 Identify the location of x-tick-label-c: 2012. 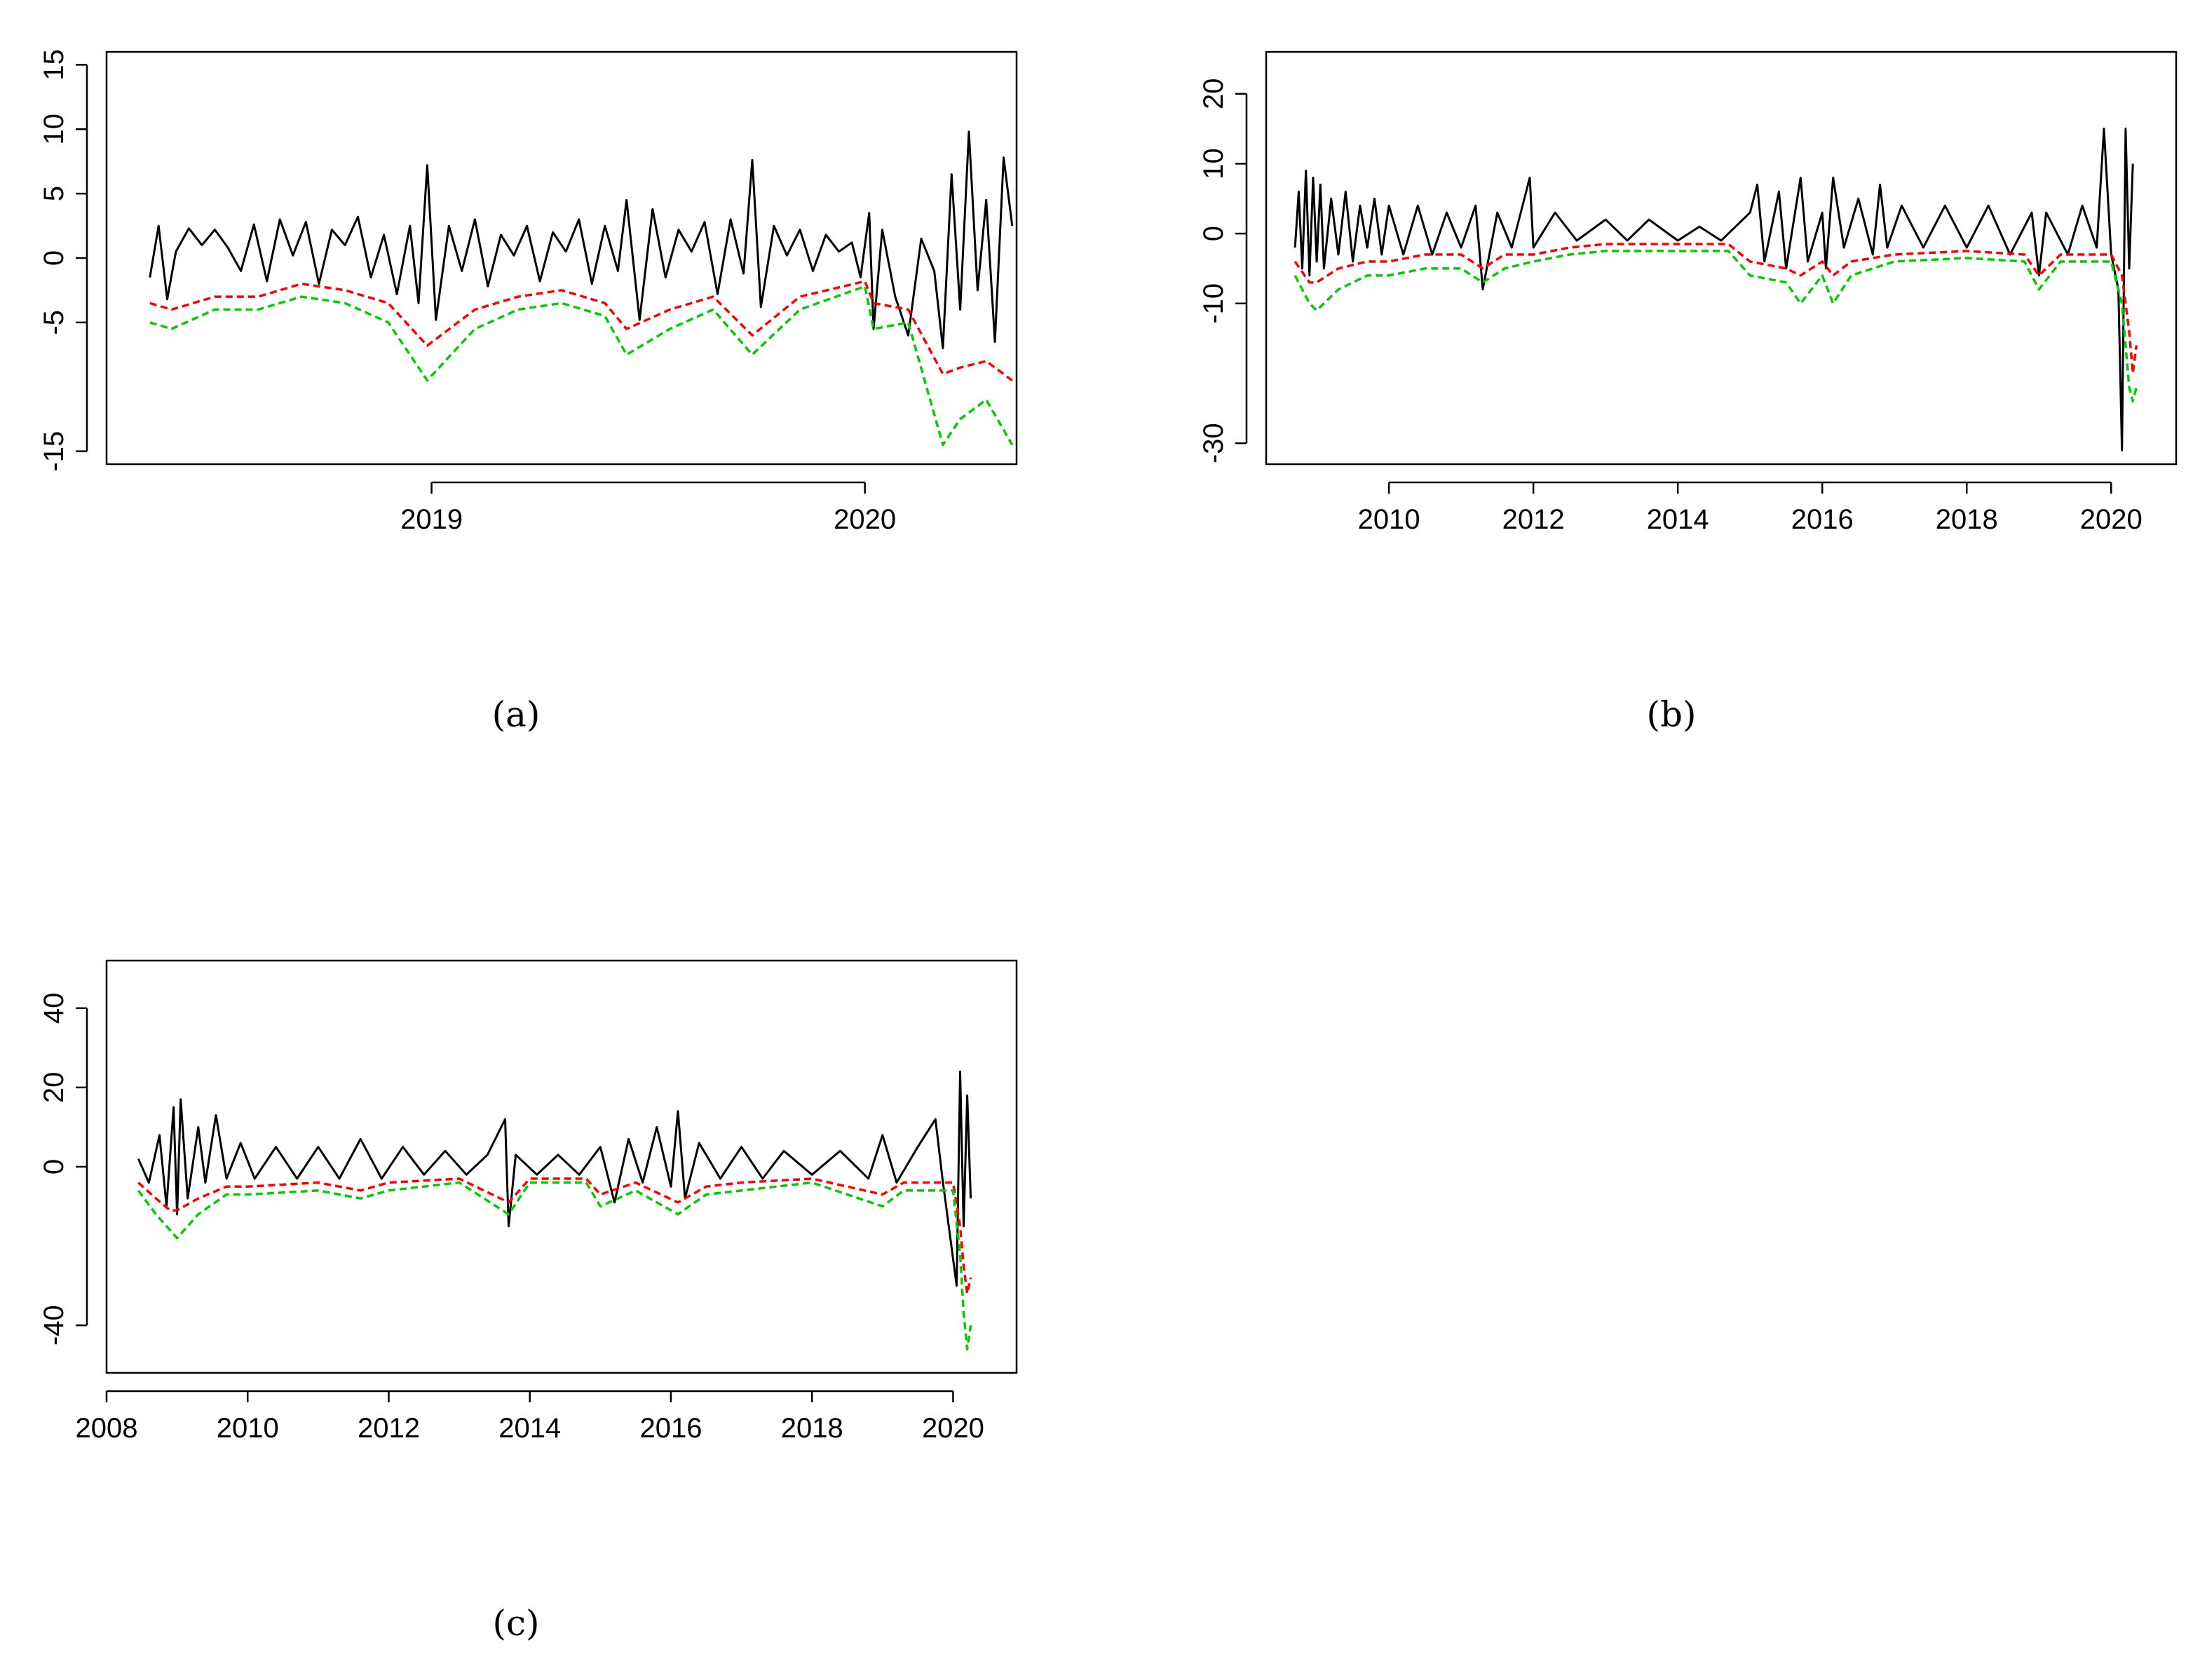
(389, 1428).